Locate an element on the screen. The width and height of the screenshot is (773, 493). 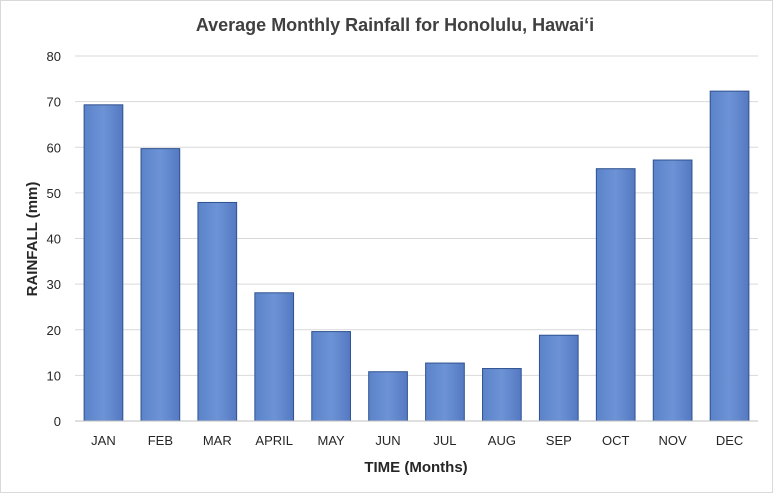
bar-jul is located at coordinates (445, 392).